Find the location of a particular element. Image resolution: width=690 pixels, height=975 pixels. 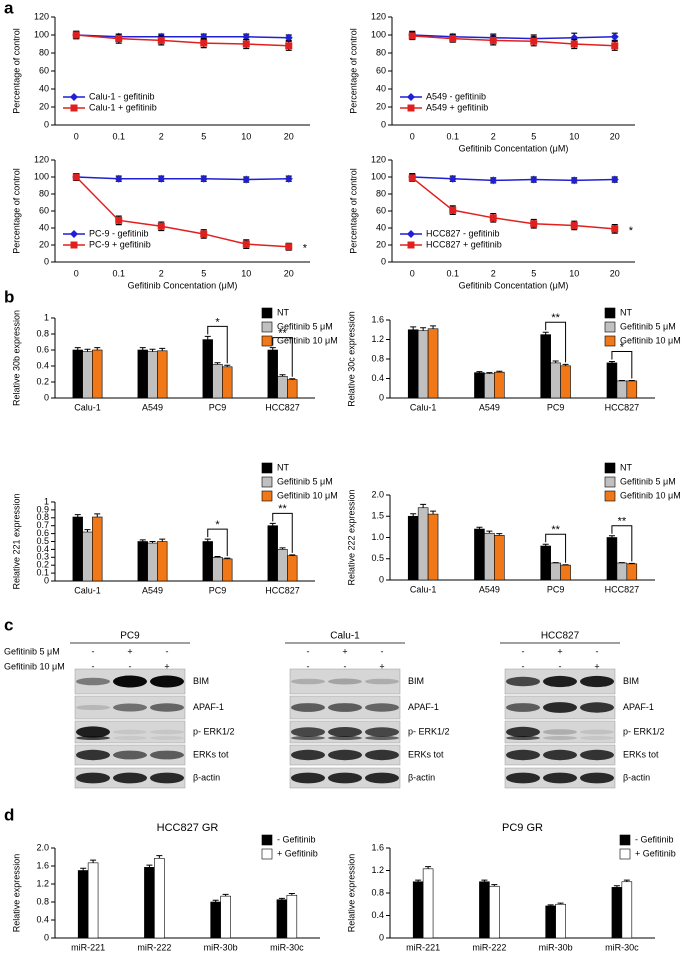

legend-label: HCC827 - gefitinib is located at coordinates (463, 233).